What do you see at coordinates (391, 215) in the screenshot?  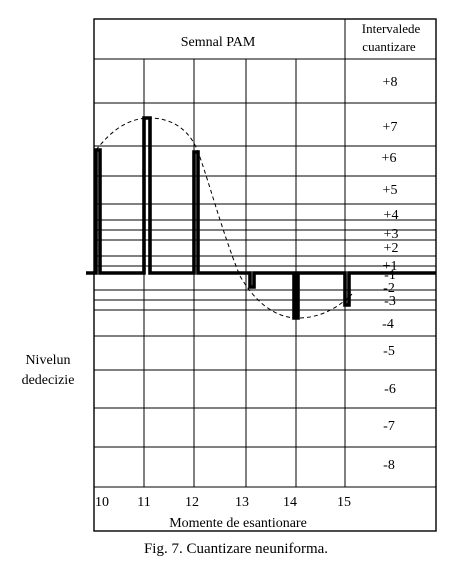 I see `quantization-level-label: +4` at bounding box center [391, 215].